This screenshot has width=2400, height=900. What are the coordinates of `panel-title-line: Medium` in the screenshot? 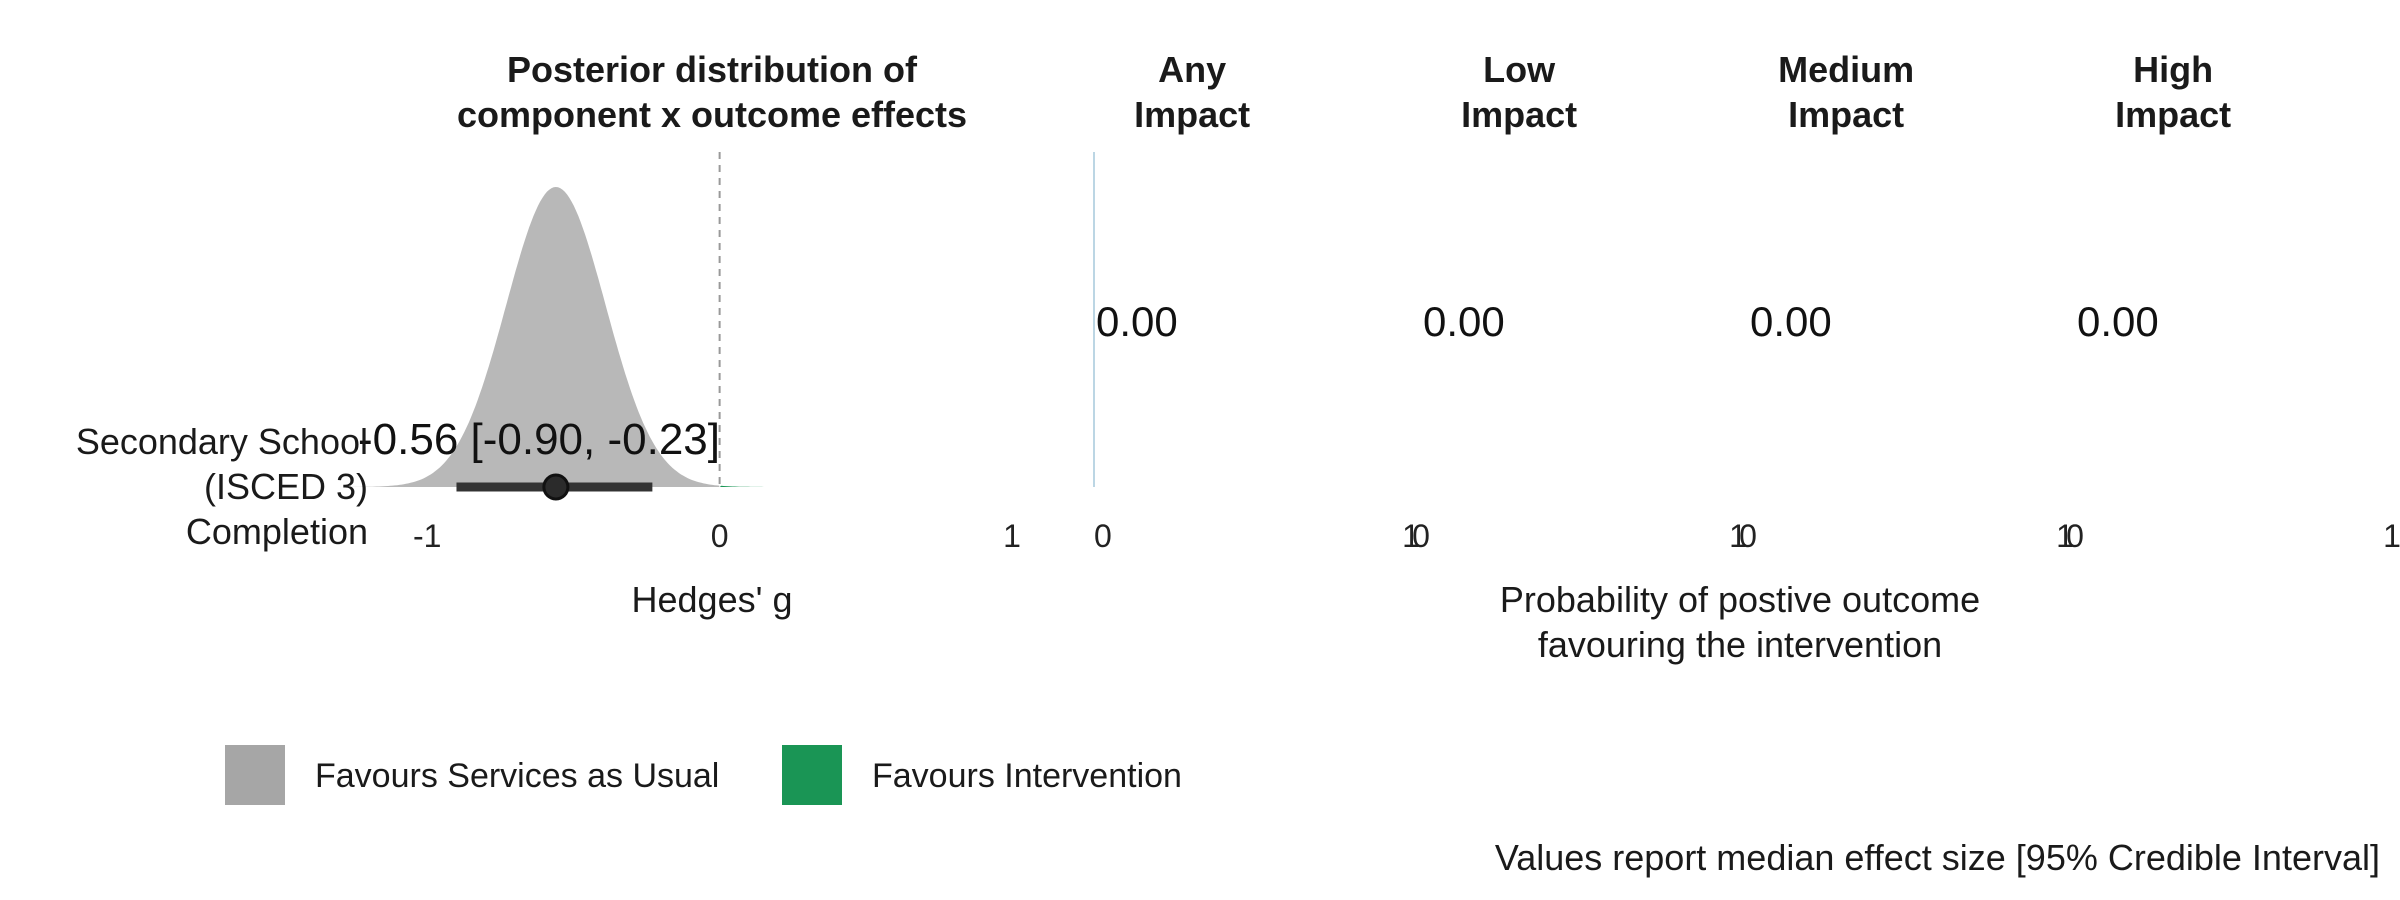 It's located at (1846, 69).